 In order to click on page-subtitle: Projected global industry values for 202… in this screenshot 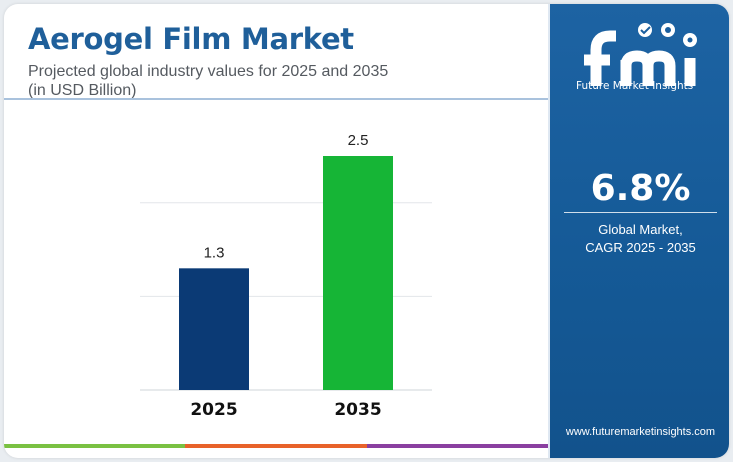, I will do `click(248, 81)`.